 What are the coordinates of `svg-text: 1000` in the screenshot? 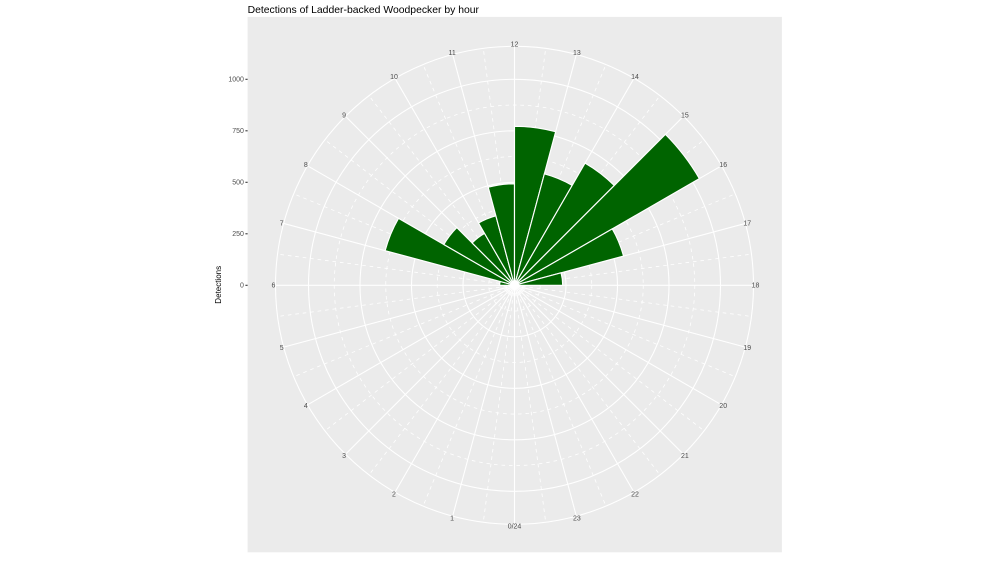 It's located at (236, 80).